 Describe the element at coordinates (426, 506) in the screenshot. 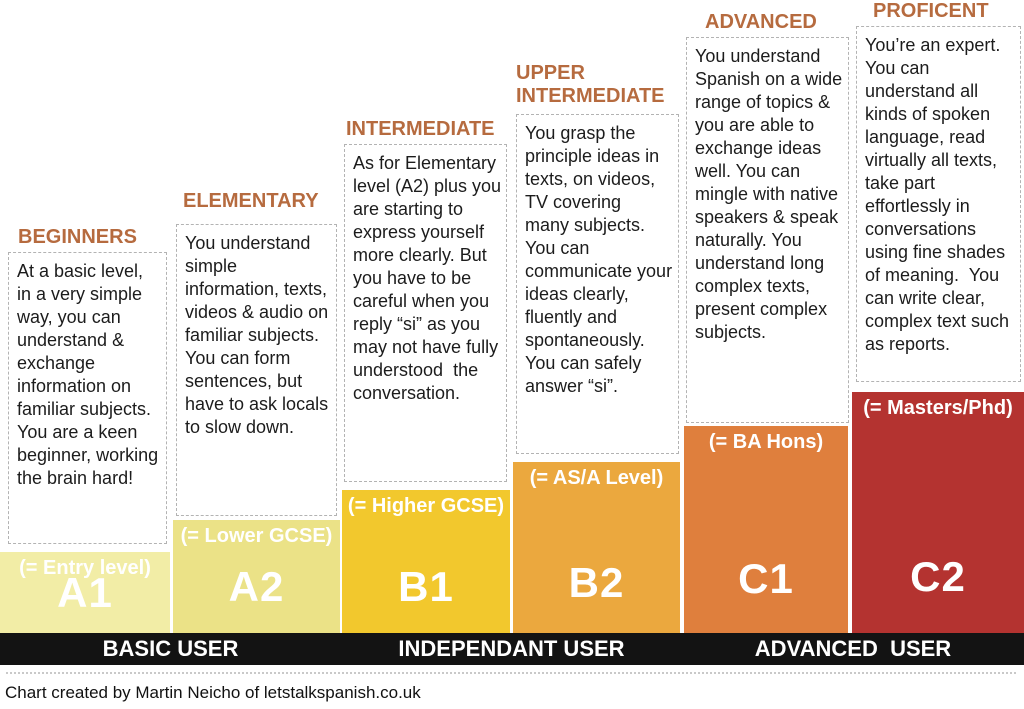

I see `level-equivalent-label-b1: (= Higher GCSE)` at that location.